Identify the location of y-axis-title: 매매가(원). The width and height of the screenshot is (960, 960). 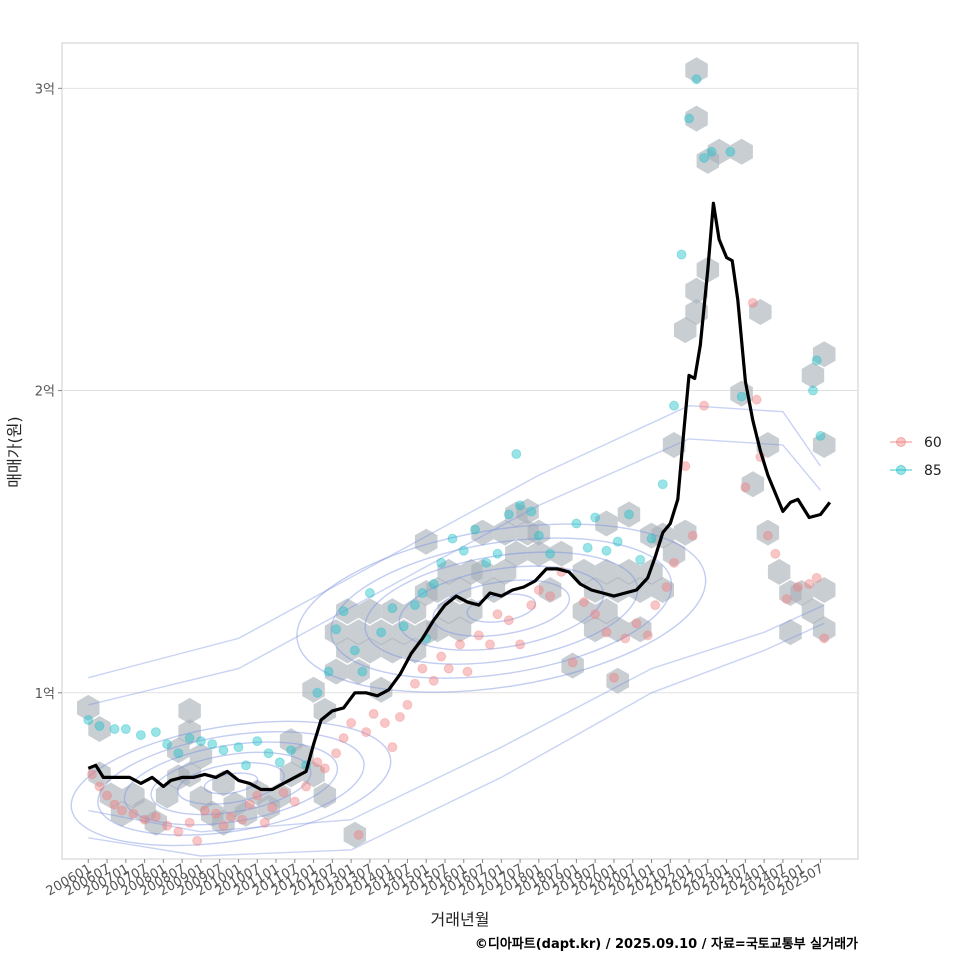
(14, 451).